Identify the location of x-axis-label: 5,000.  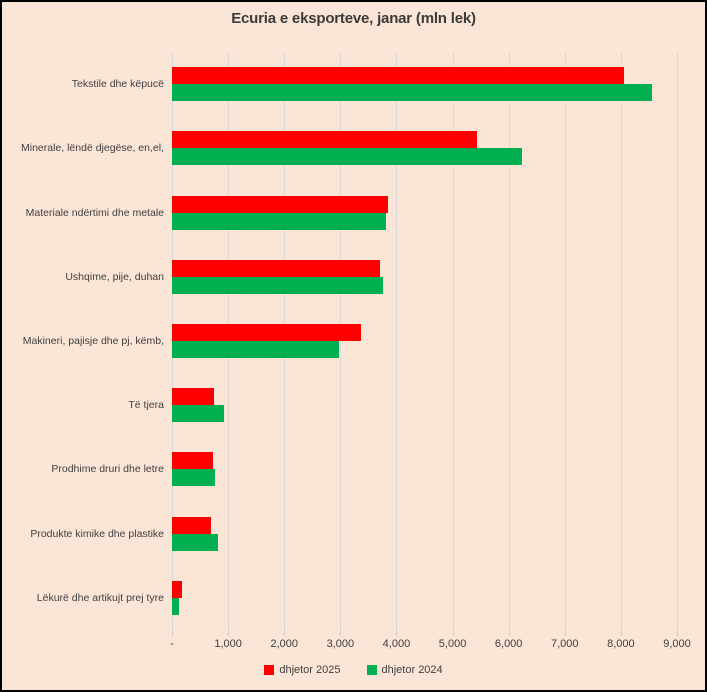
(452, 644).